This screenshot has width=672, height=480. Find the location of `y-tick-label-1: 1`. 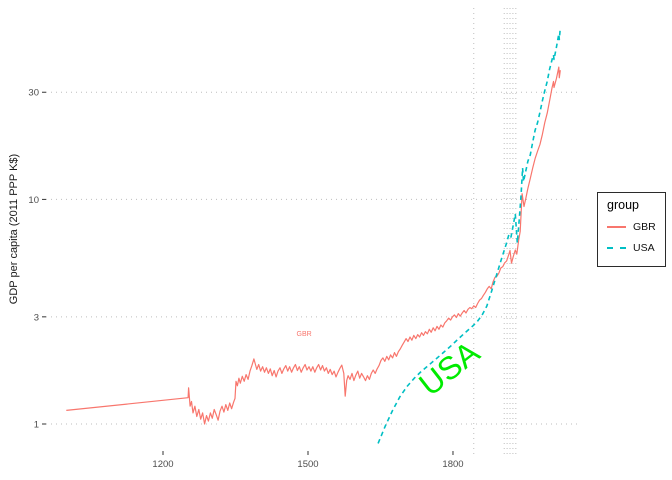

y-tick-label-1: 1 is located at coordinates (36, 425).